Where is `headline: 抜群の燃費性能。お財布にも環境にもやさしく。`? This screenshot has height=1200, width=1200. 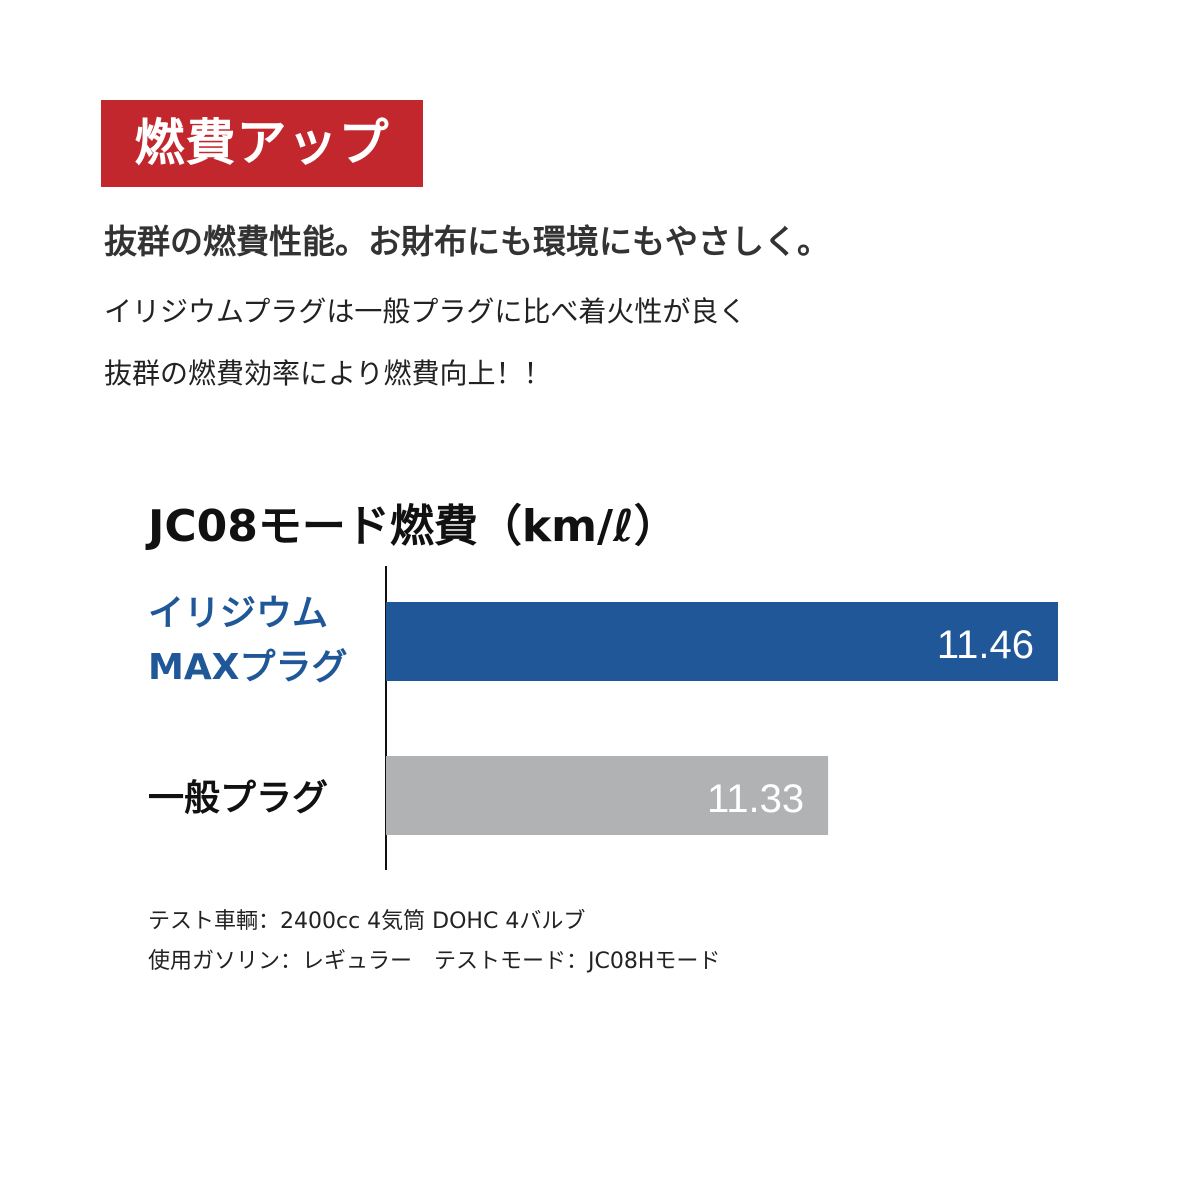 headline: 抜群の燃費性能。お財布にも環境にもやさしく。 is located at coordinates (467, 241).